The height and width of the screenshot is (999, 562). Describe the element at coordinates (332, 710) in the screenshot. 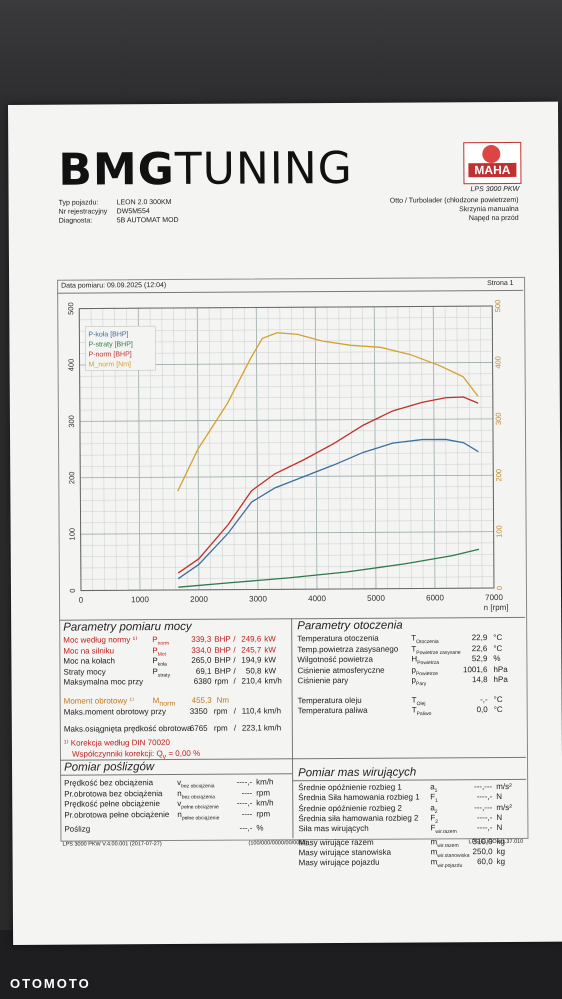

I see `ambient-label: Temperatura paliwa` at that location.